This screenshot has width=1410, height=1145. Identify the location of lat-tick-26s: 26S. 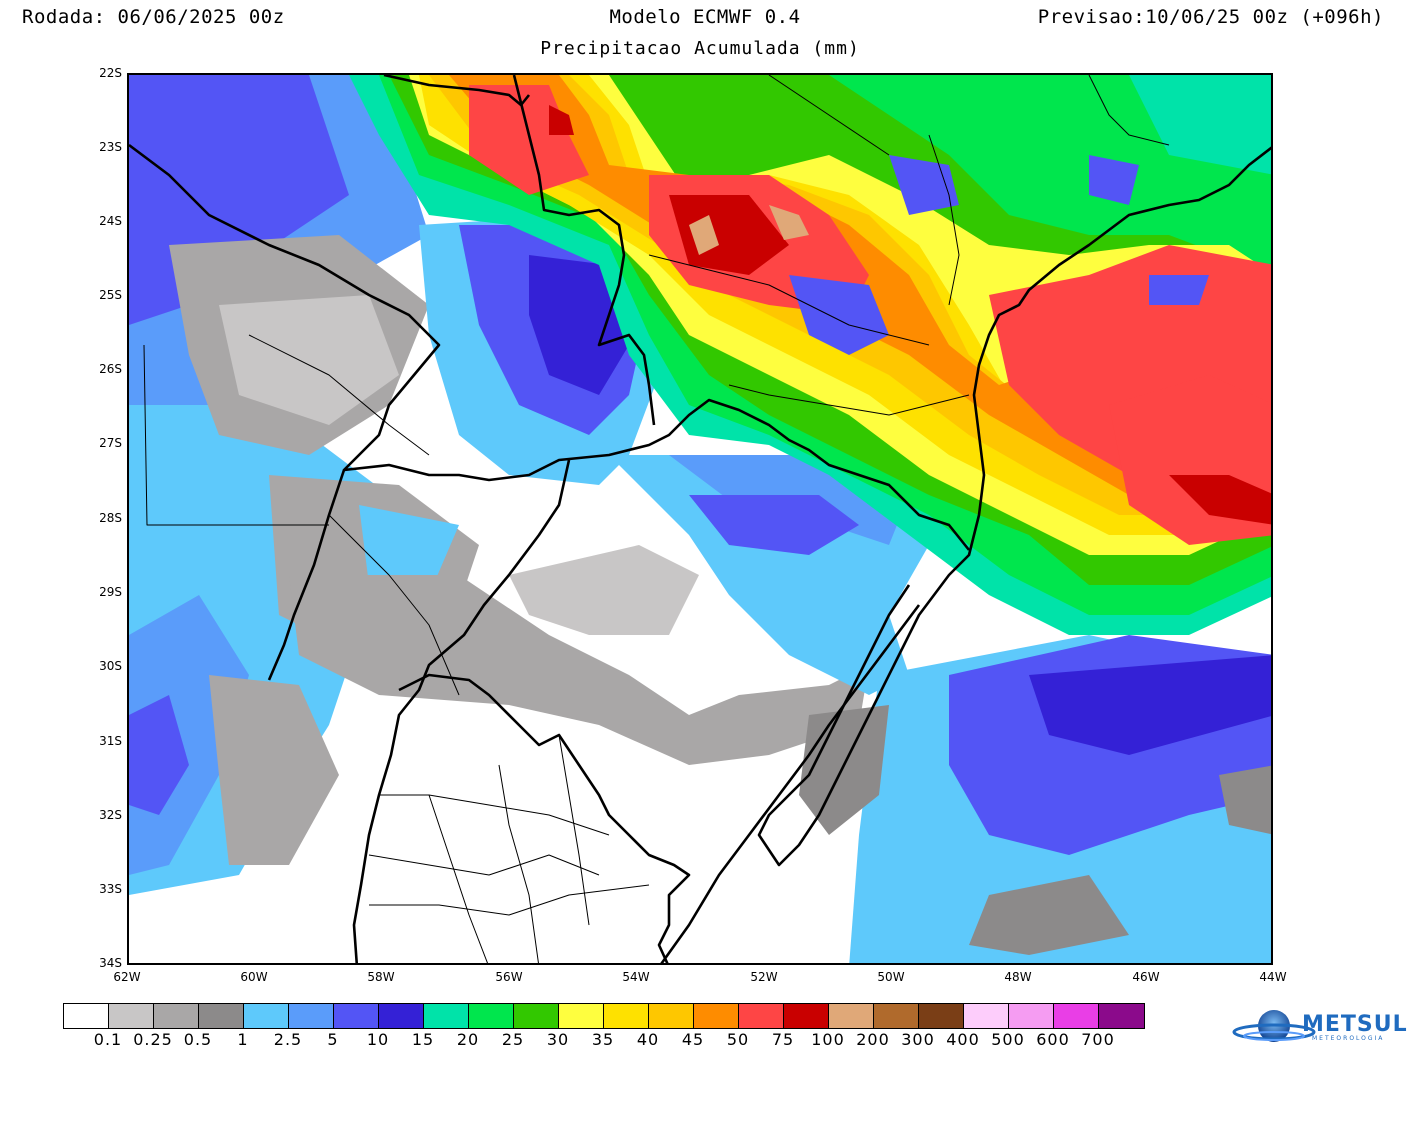
(110, 369).